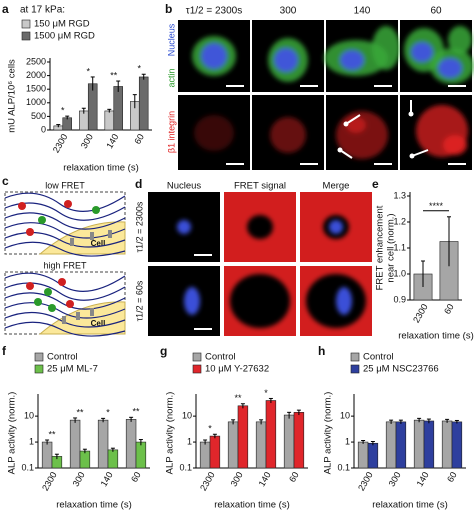  Describe the element at coordinates (214, 11) in the screenshot. I see `column-header: τ1/2 = 2300s` at that location.